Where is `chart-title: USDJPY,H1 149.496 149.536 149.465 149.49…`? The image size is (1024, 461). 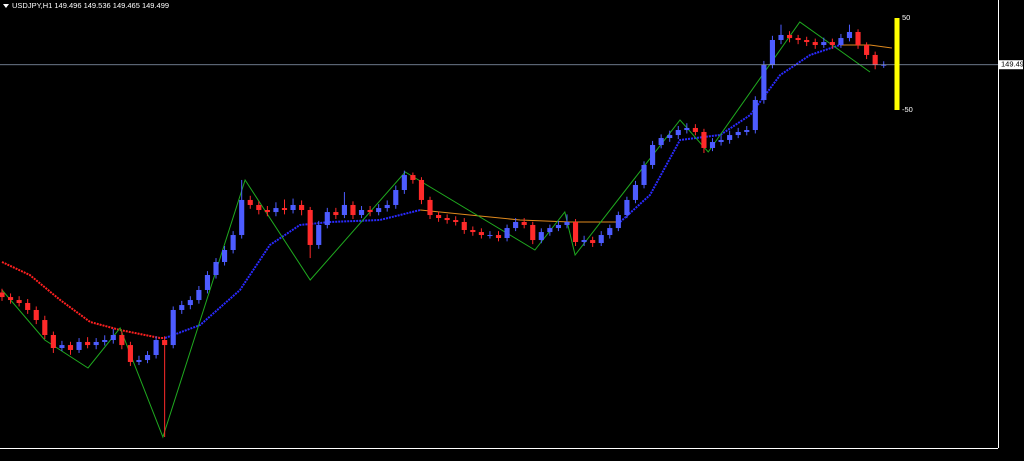
chart-title: USDJPY,H1 149.496 149.536 149.465 149.49… is located at coordinates (90, 5).